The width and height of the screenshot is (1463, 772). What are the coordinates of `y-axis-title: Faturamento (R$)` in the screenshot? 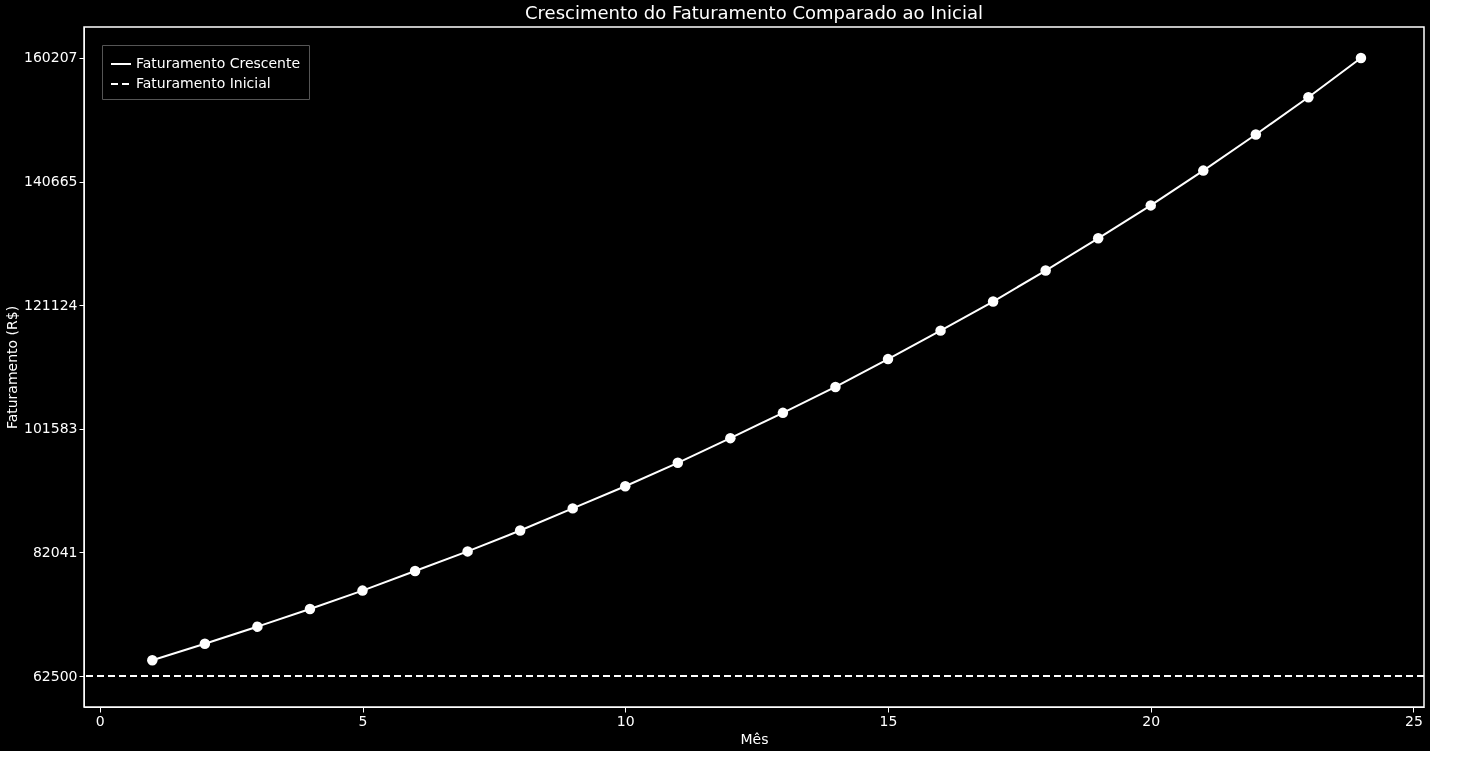 It's located at (12, 367).